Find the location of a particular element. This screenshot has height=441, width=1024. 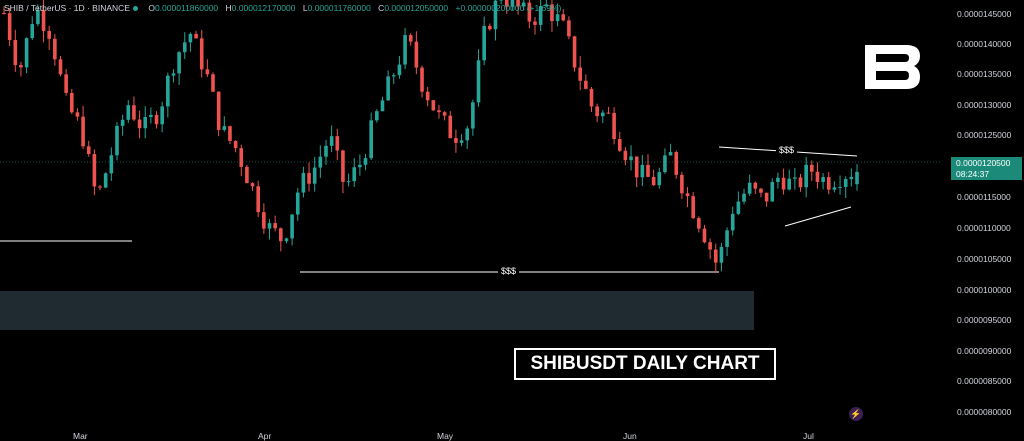

chart-title: SHIBUSDT DAILY CHART is located at coordinates (645, 364).